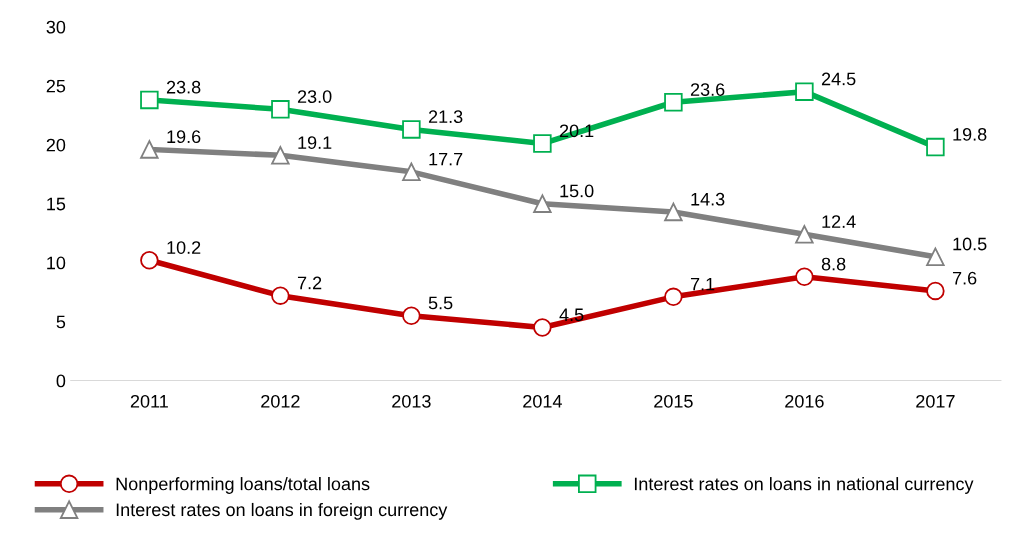 This screenshot has width=1011, height=536. I want to click on data-label: 17.7, so click(446, 159).